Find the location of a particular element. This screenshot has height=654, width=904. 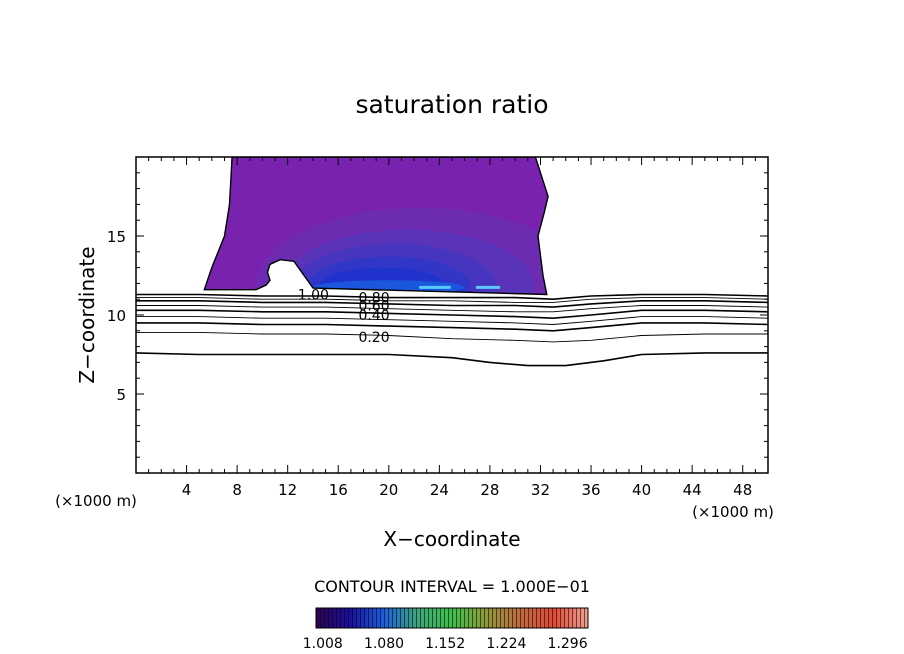

y-tick-label: 10 is located at coordinates (116, 316).